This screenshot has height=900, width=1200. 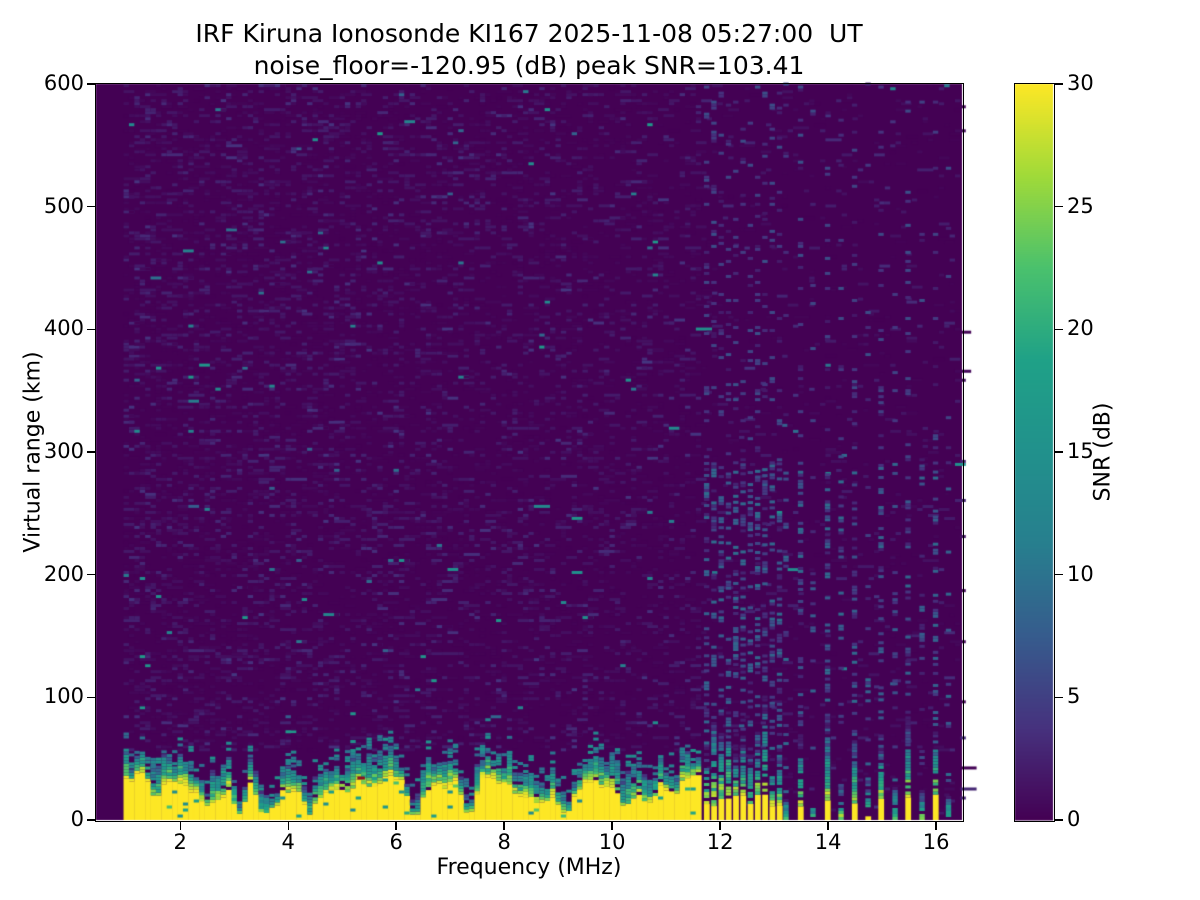 What do you see at coordinates (288, 842) in the screenshot?
I see `x-tick-label: 4` at bounding box center [288, 842].